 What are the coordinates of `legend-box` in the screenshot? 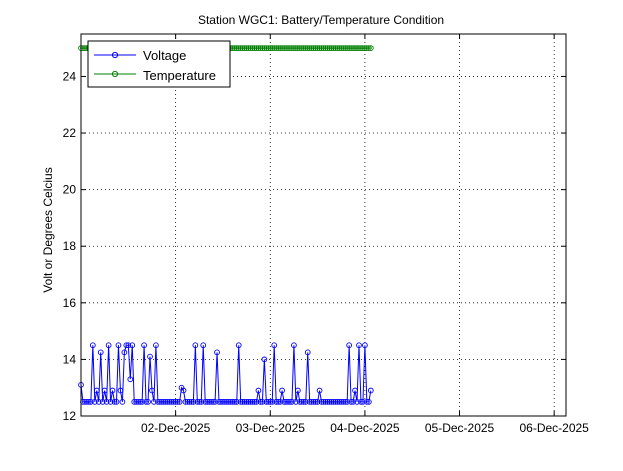 It's located at (159, 64).